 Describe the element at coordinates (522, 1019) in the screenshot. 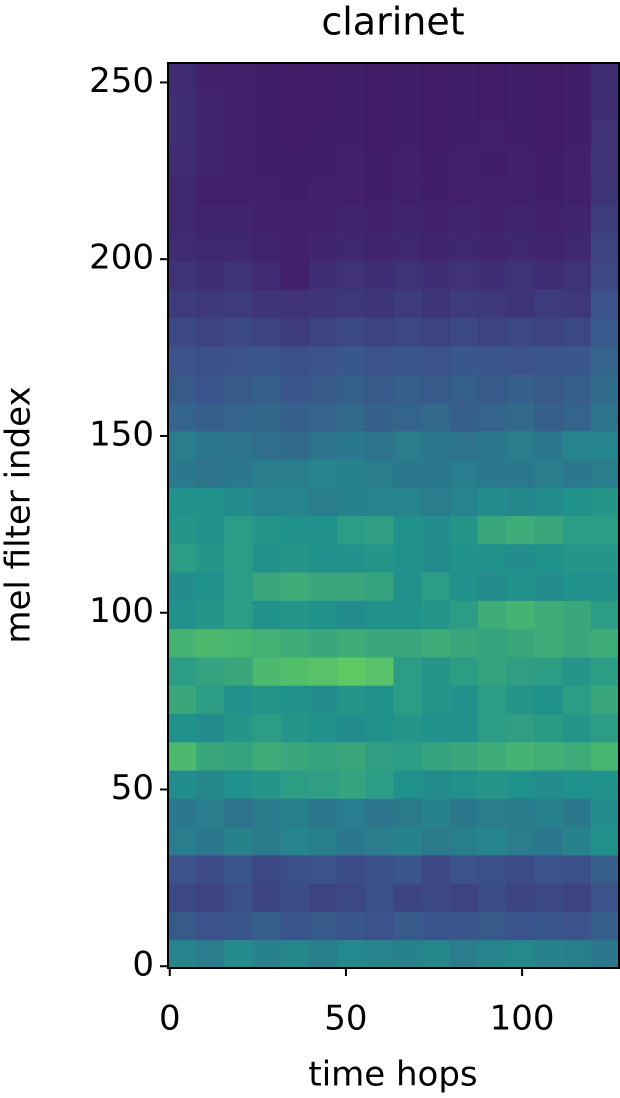

I see `x-tick-label: 100` at that location.